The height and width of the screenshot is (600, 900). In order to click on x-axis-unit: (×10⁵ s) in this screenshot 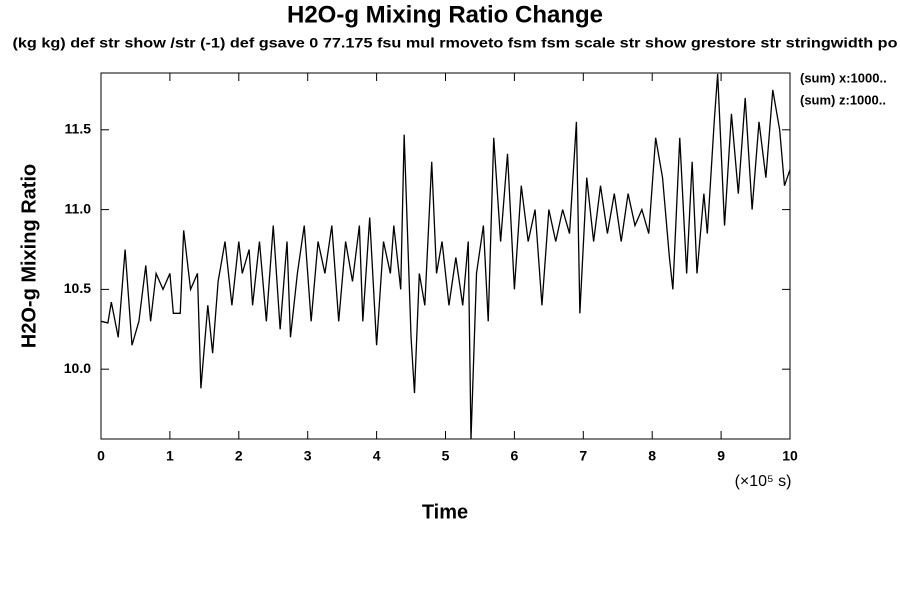, I will do `click(763, 481)`.